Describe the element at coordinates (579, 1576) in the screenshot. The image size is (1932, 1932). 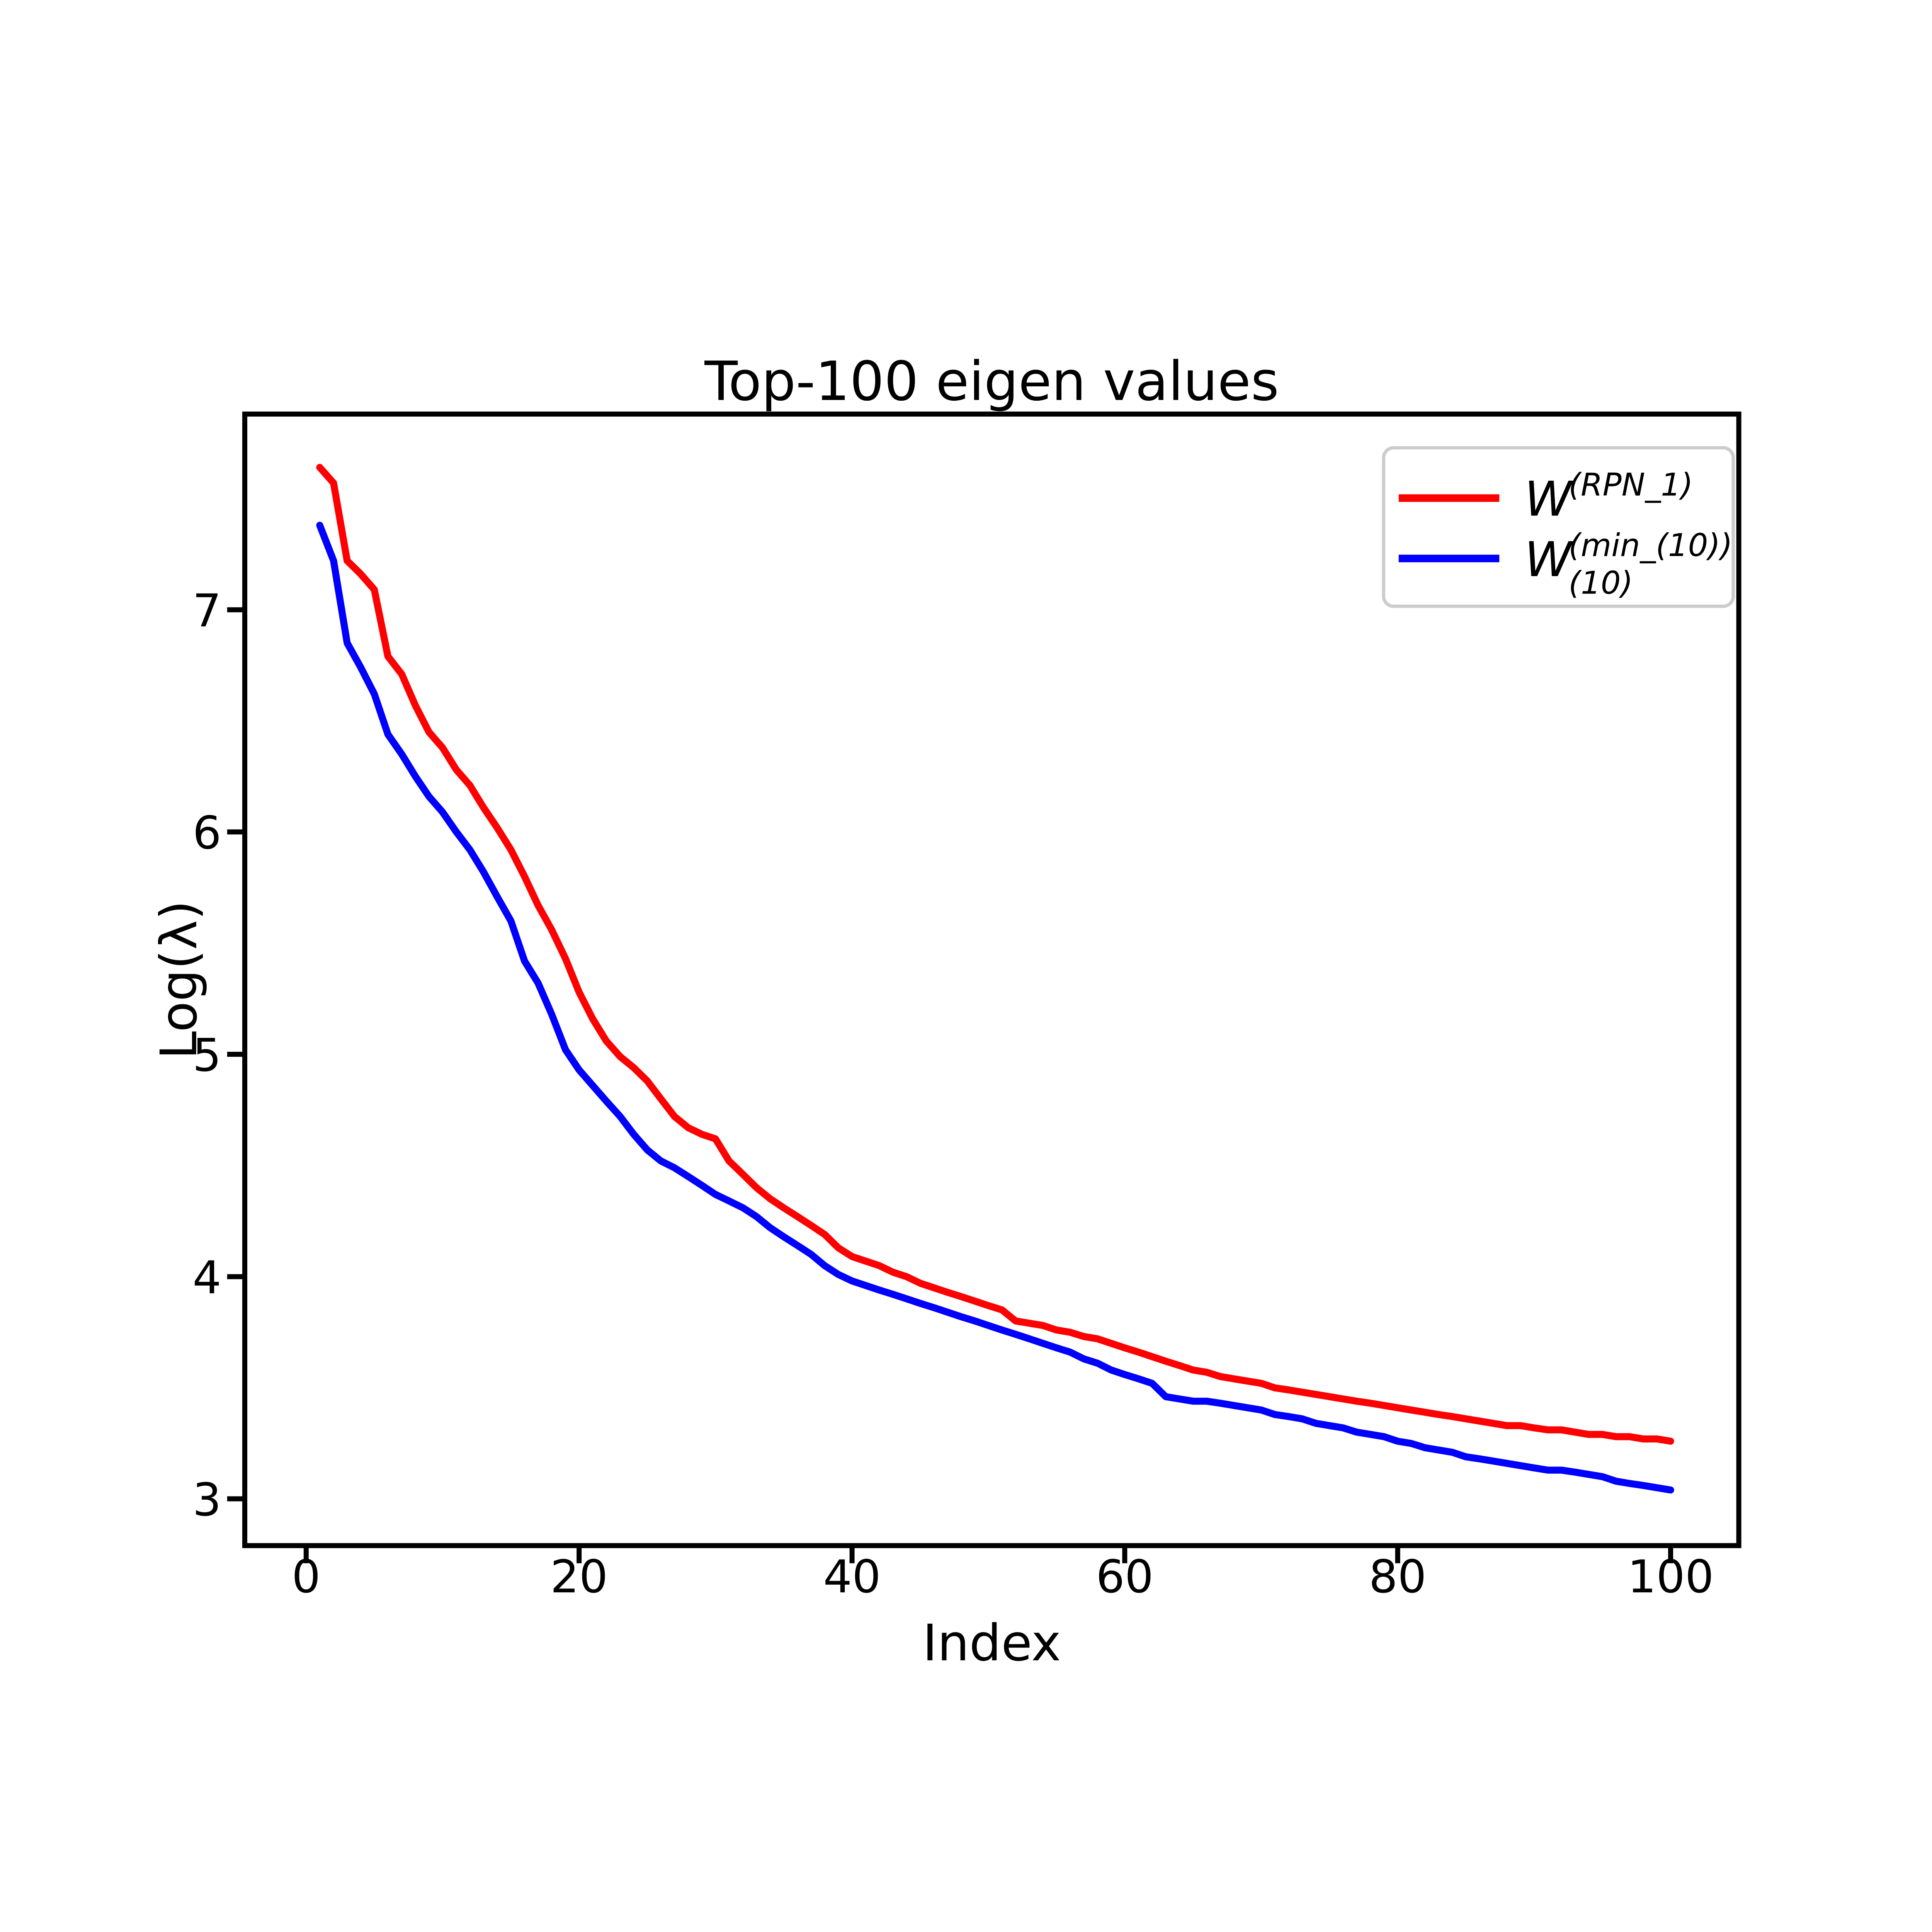
I see `x-tick-label: 20` at that location.